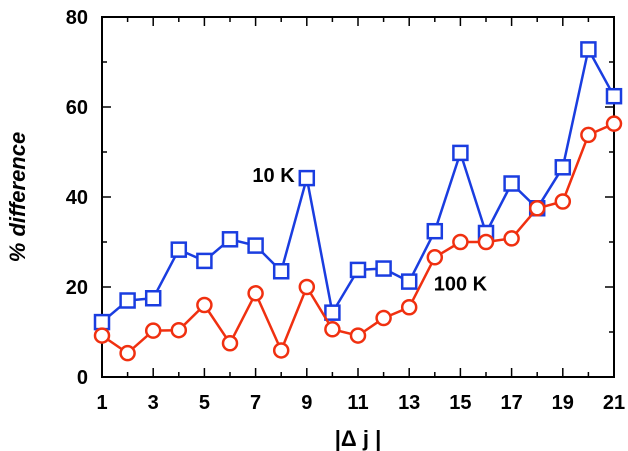  What do you see at coordinates (101, 403) in the screenshot?
I see `x-tick-label: 1` at bounding box center [101, 403].